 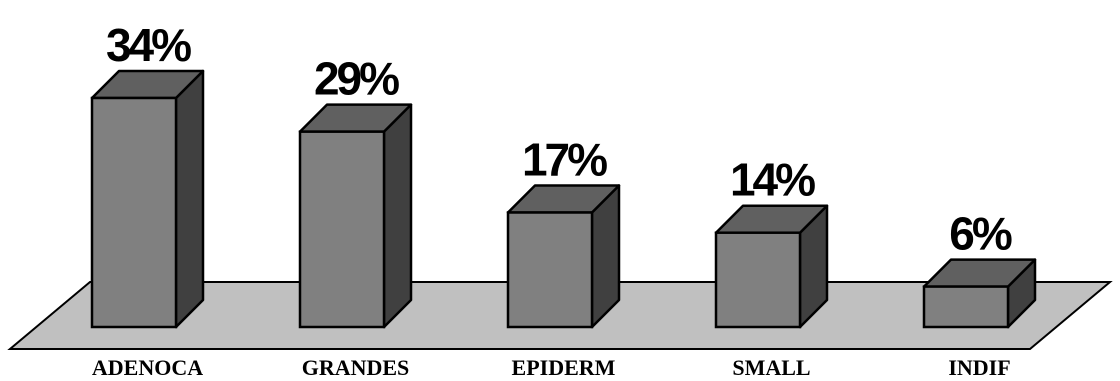 What do you see at coordinates (550, 270) in the screenshot?
I see `bar-front-epiderm` at bounding box center [550, 270].